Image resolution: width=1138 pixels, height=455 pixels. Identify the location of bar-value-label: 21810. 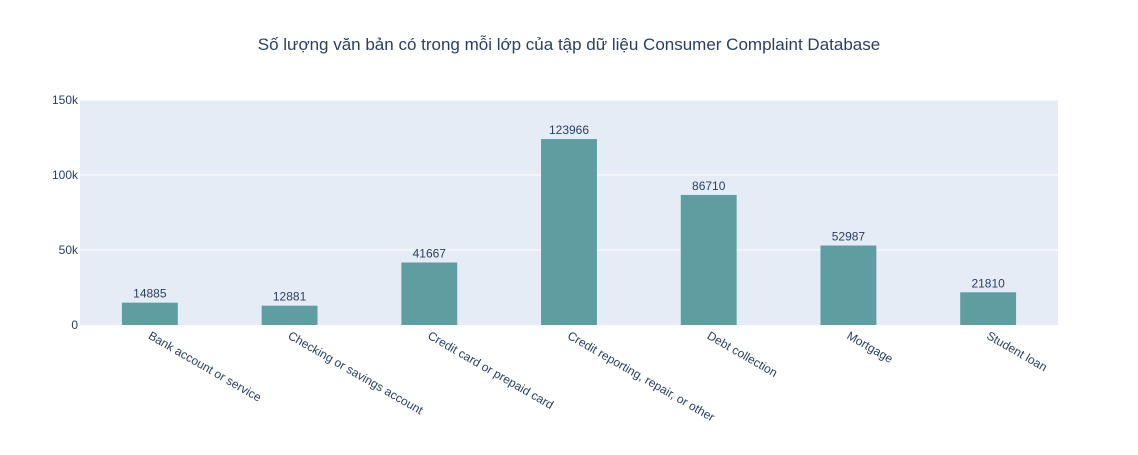
(988, 283).